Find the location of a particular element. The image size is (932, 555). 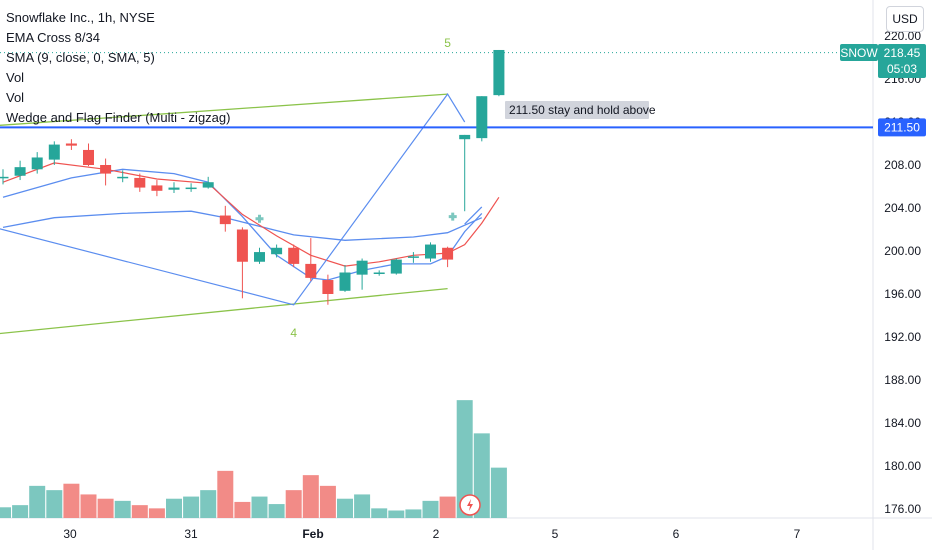

y-tick-label: 188.00 is located at coordinates (902, 380).